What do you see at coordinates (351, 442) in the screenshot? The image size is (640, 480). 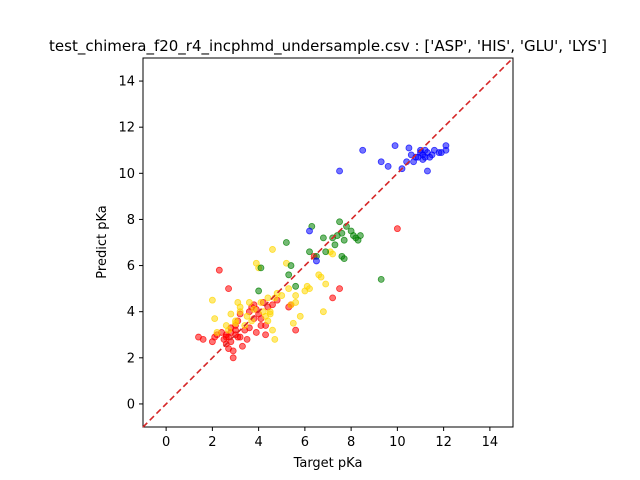 I see `x-tick-label: 8` at bounding box center [351, 442].